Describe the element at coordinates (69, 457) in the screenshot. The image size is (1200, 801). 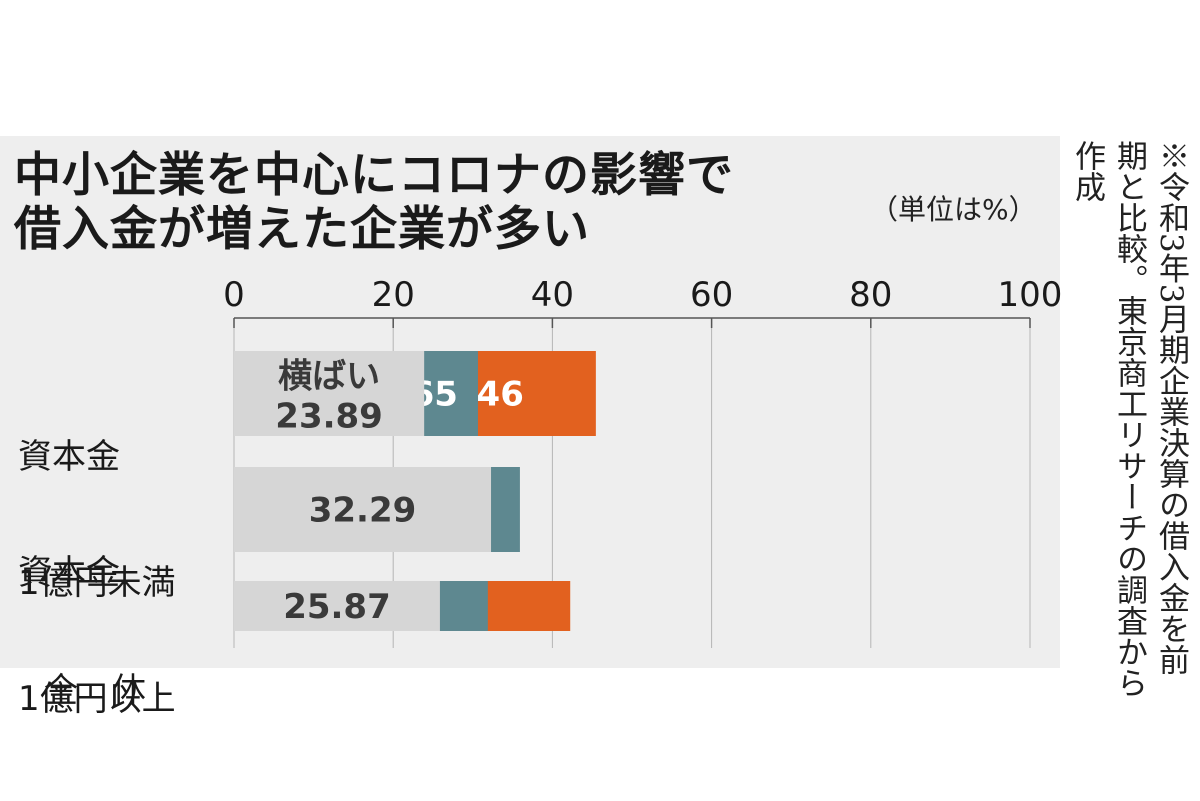
I see `category-label-1-line-1: 資本金` at that location.